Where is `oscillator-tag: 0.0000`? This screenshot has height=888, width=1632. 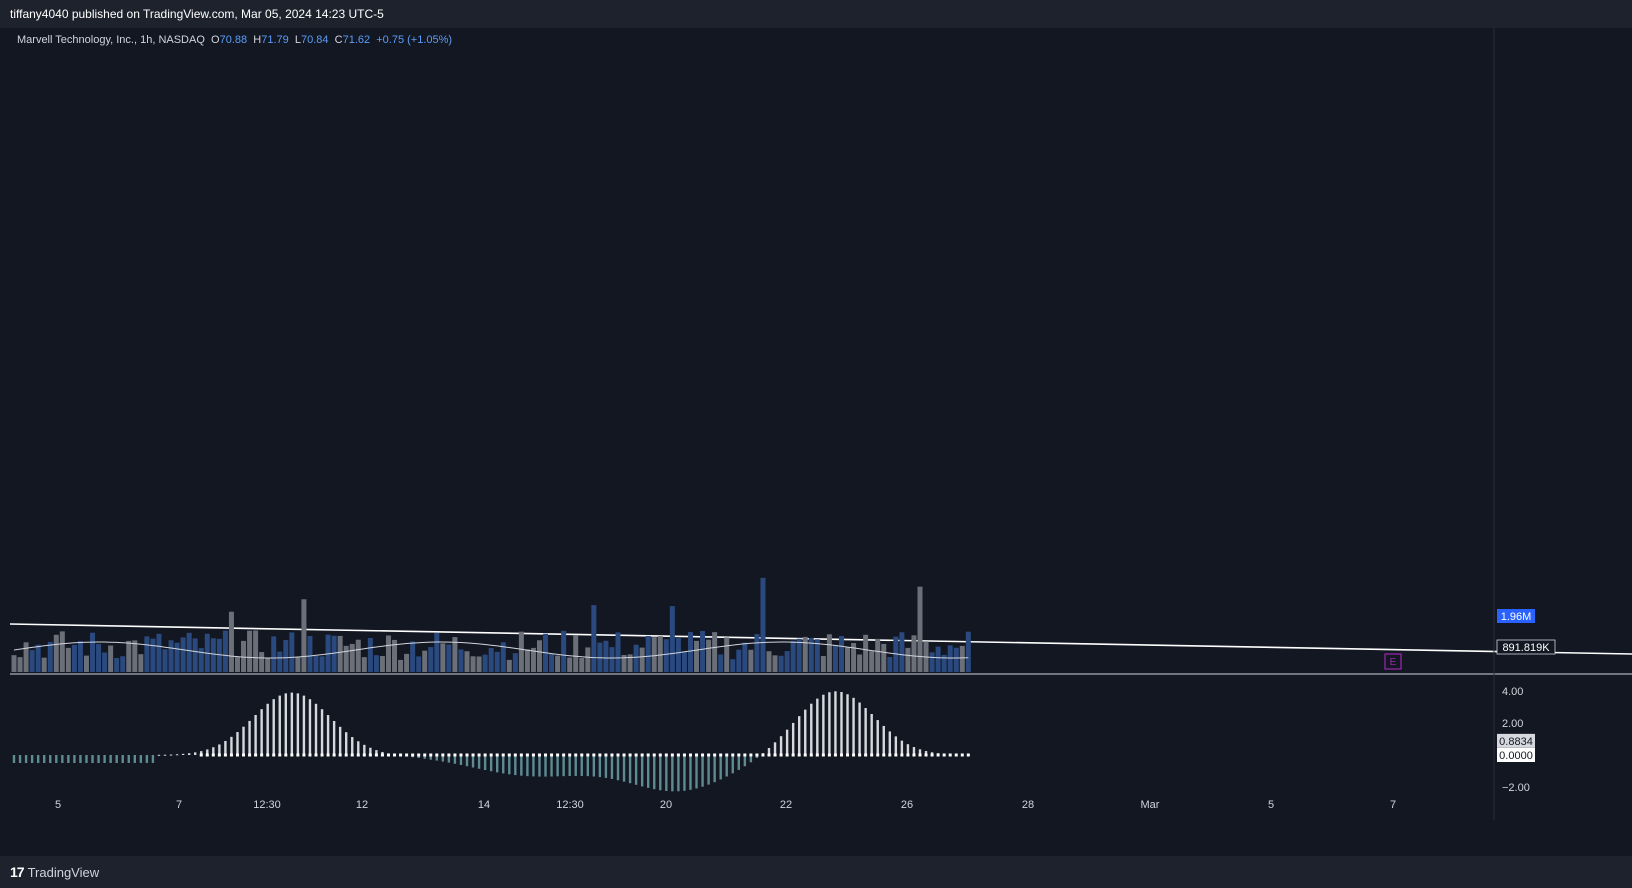
oscillator-tag: 0.0000 is located at coordinates (1516, 755).